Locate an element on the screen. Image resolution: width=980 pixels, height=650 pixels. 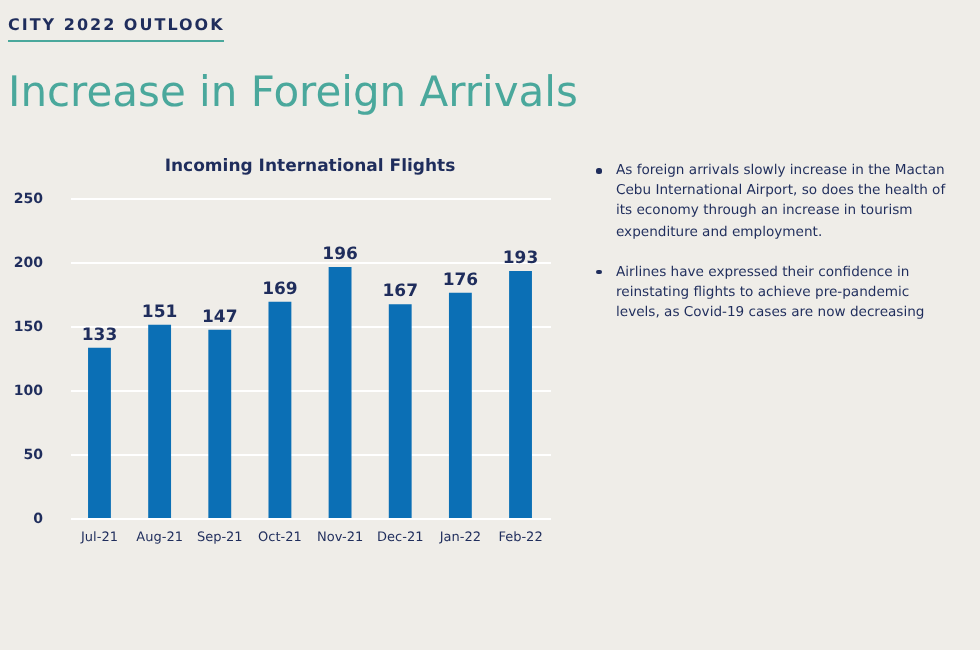
text: Increase in Foreign Arrivals is located at coordinates (293, 92).